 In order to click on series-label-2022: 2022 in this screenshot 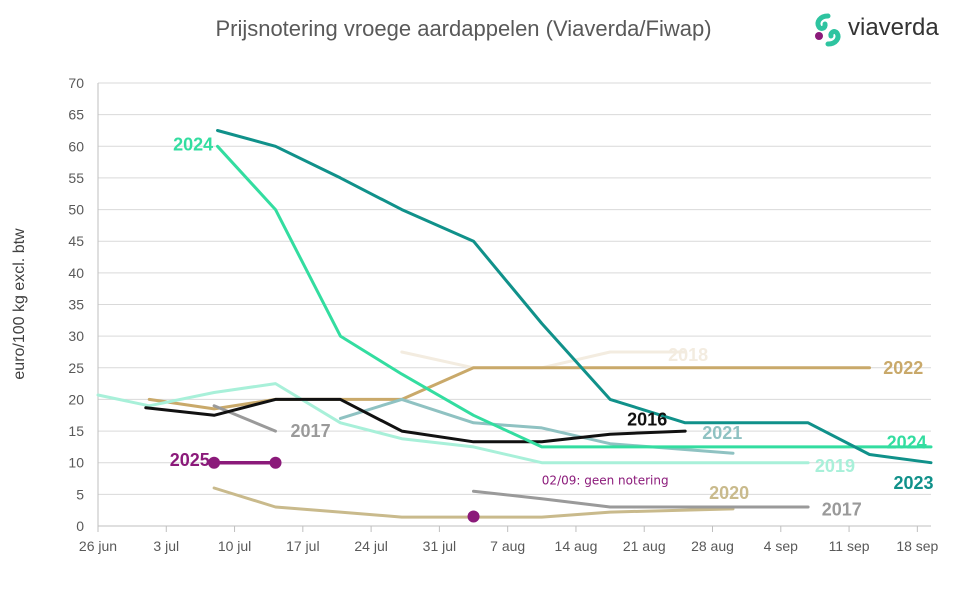, I will do `click(903, 368)`.